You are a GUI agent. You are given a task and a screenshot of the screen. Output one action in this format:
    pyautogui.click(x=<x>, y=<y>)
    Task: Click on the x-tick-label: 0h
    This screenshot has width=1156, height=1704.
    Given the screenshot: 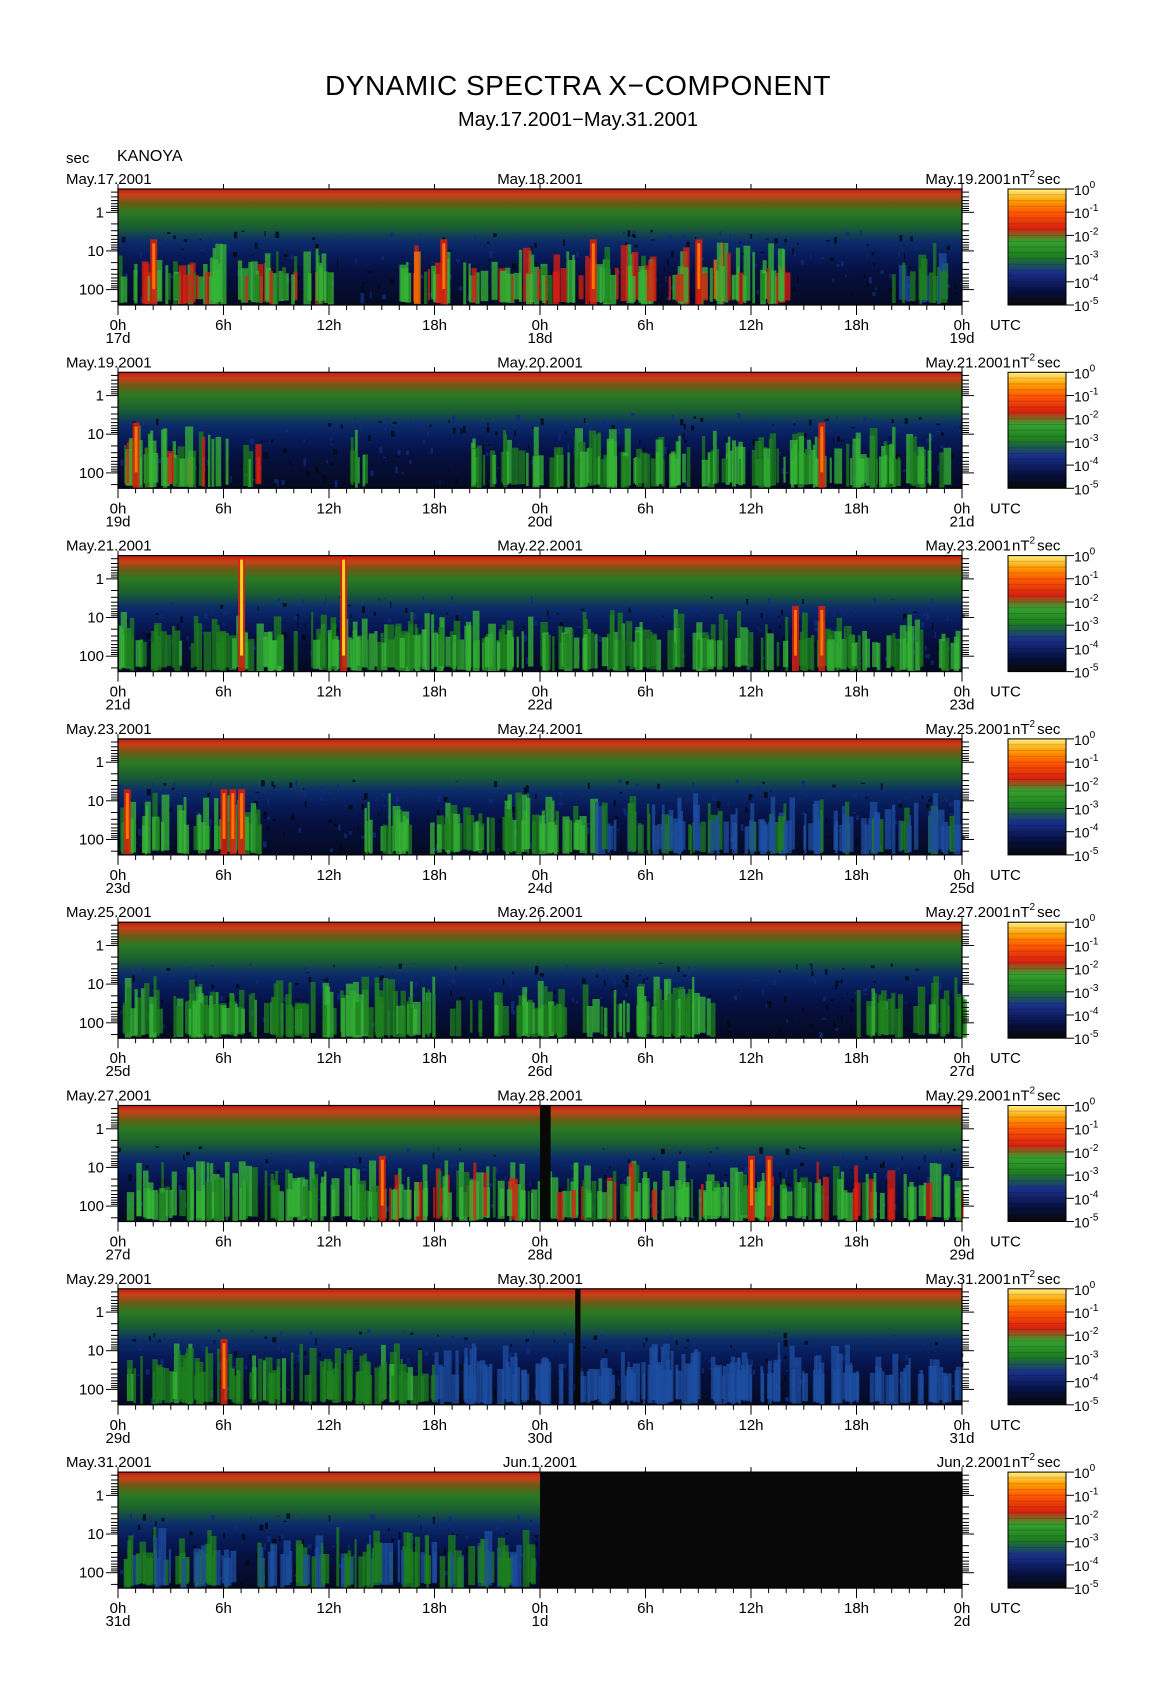 What is the action you would take?
    pyautogui.click(x=118, y=1242)
    